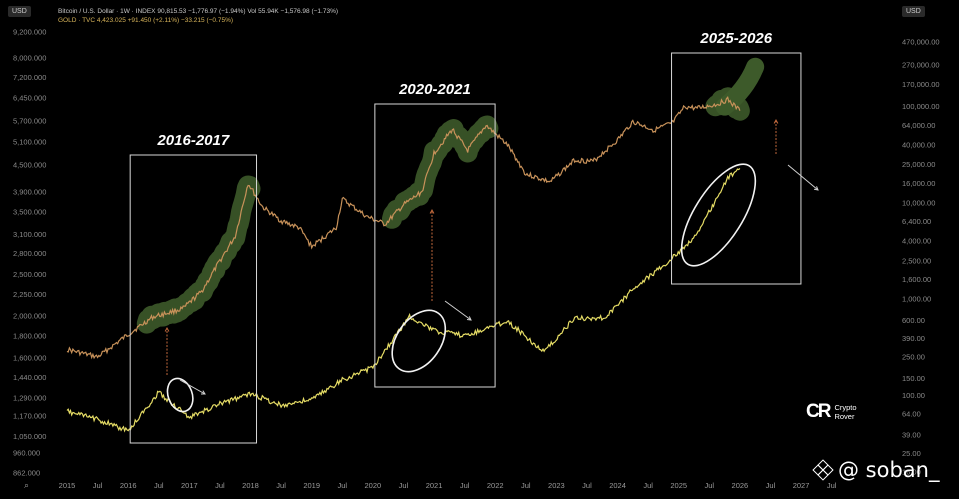  Describe the element at coordinates (587, 485) in the screenshot. I see `x-axis-tick-17: Jul` at that location.